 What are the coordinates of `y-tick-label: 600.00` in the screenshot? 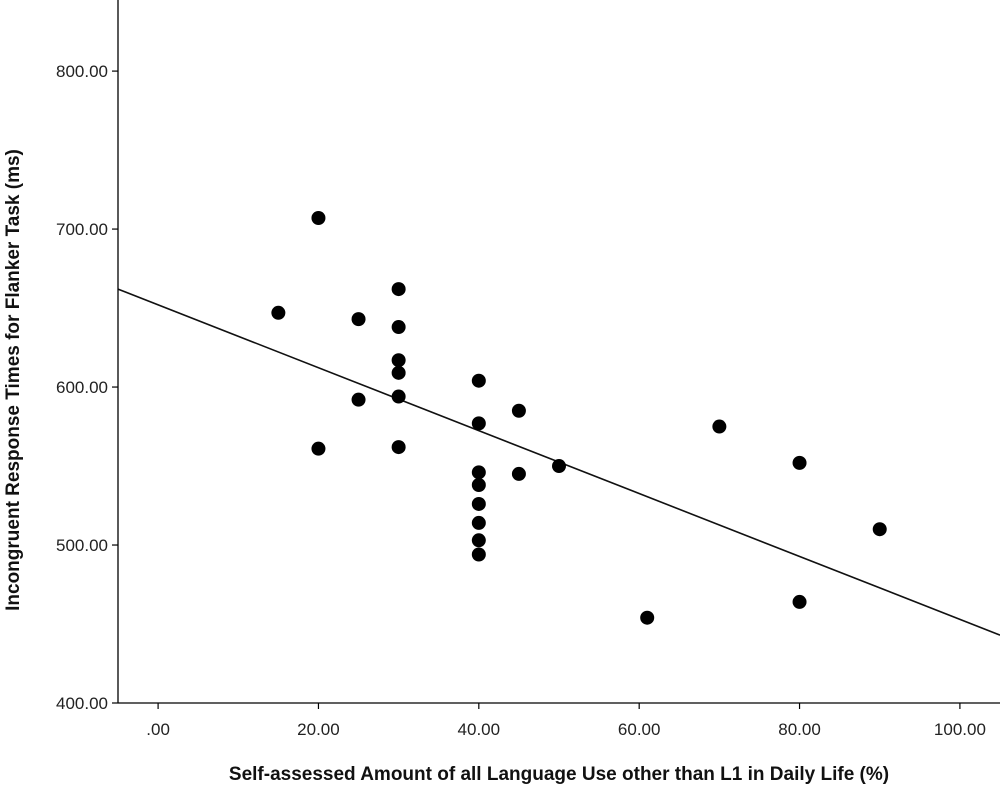 It's located at (82, 387).